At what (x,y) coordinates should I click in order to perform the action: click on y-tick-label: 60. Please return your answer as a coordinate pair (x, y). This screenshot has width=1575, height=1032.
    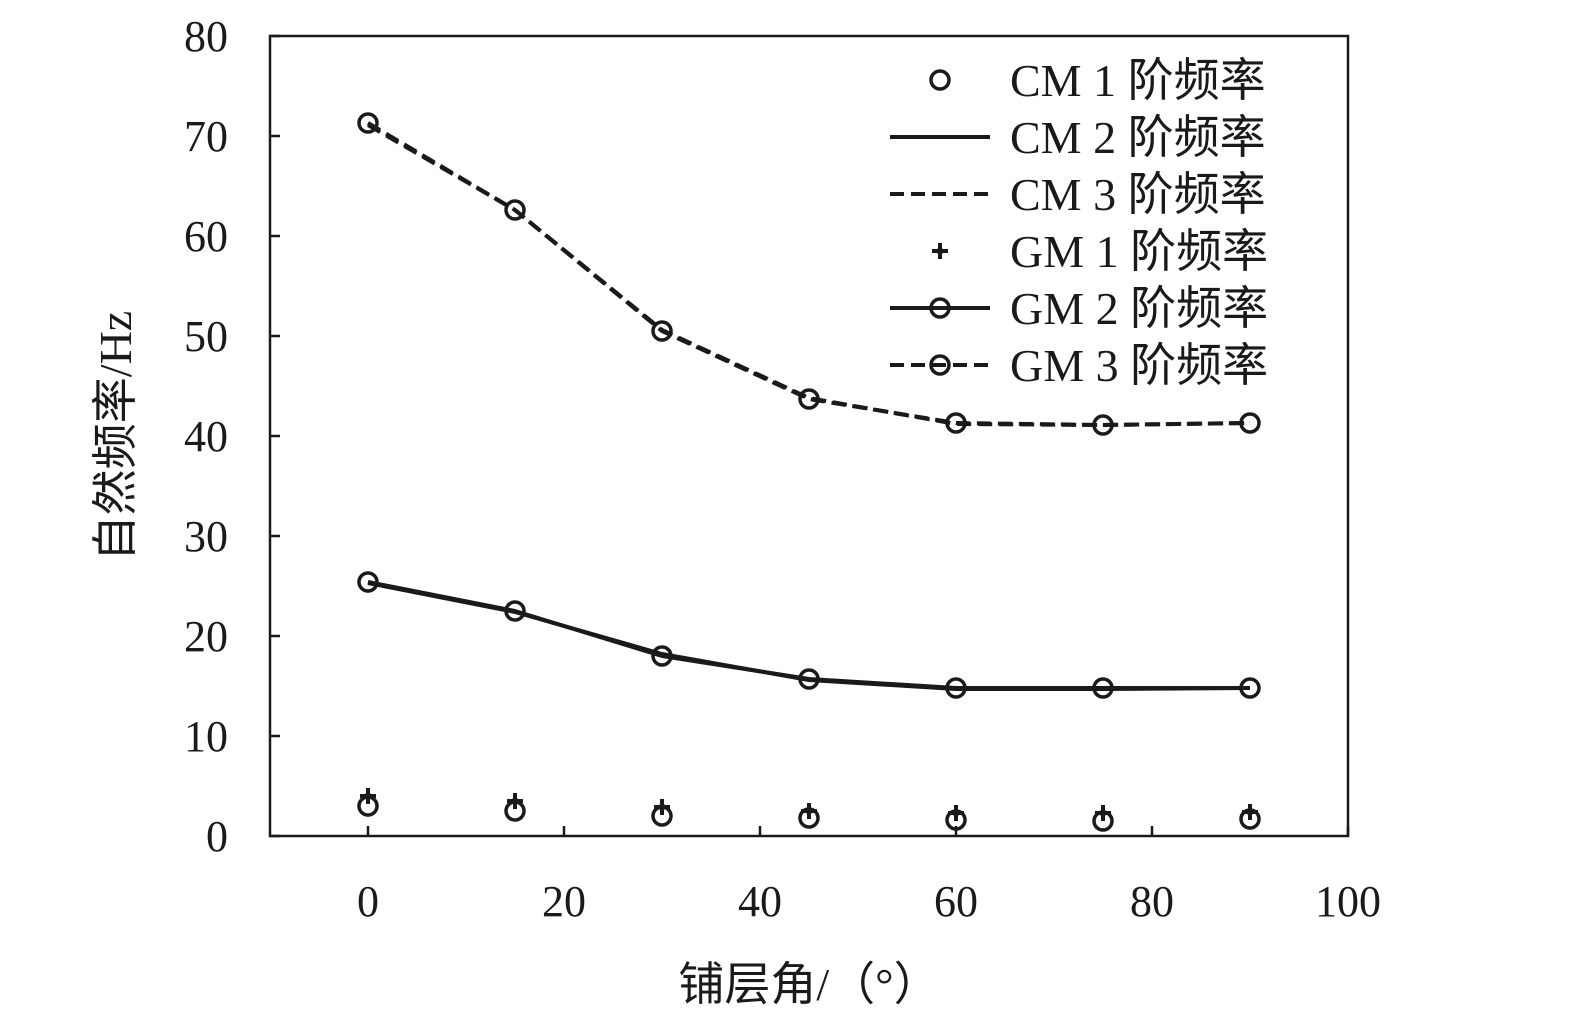
    Looking at the image, I should click on (206, 236).